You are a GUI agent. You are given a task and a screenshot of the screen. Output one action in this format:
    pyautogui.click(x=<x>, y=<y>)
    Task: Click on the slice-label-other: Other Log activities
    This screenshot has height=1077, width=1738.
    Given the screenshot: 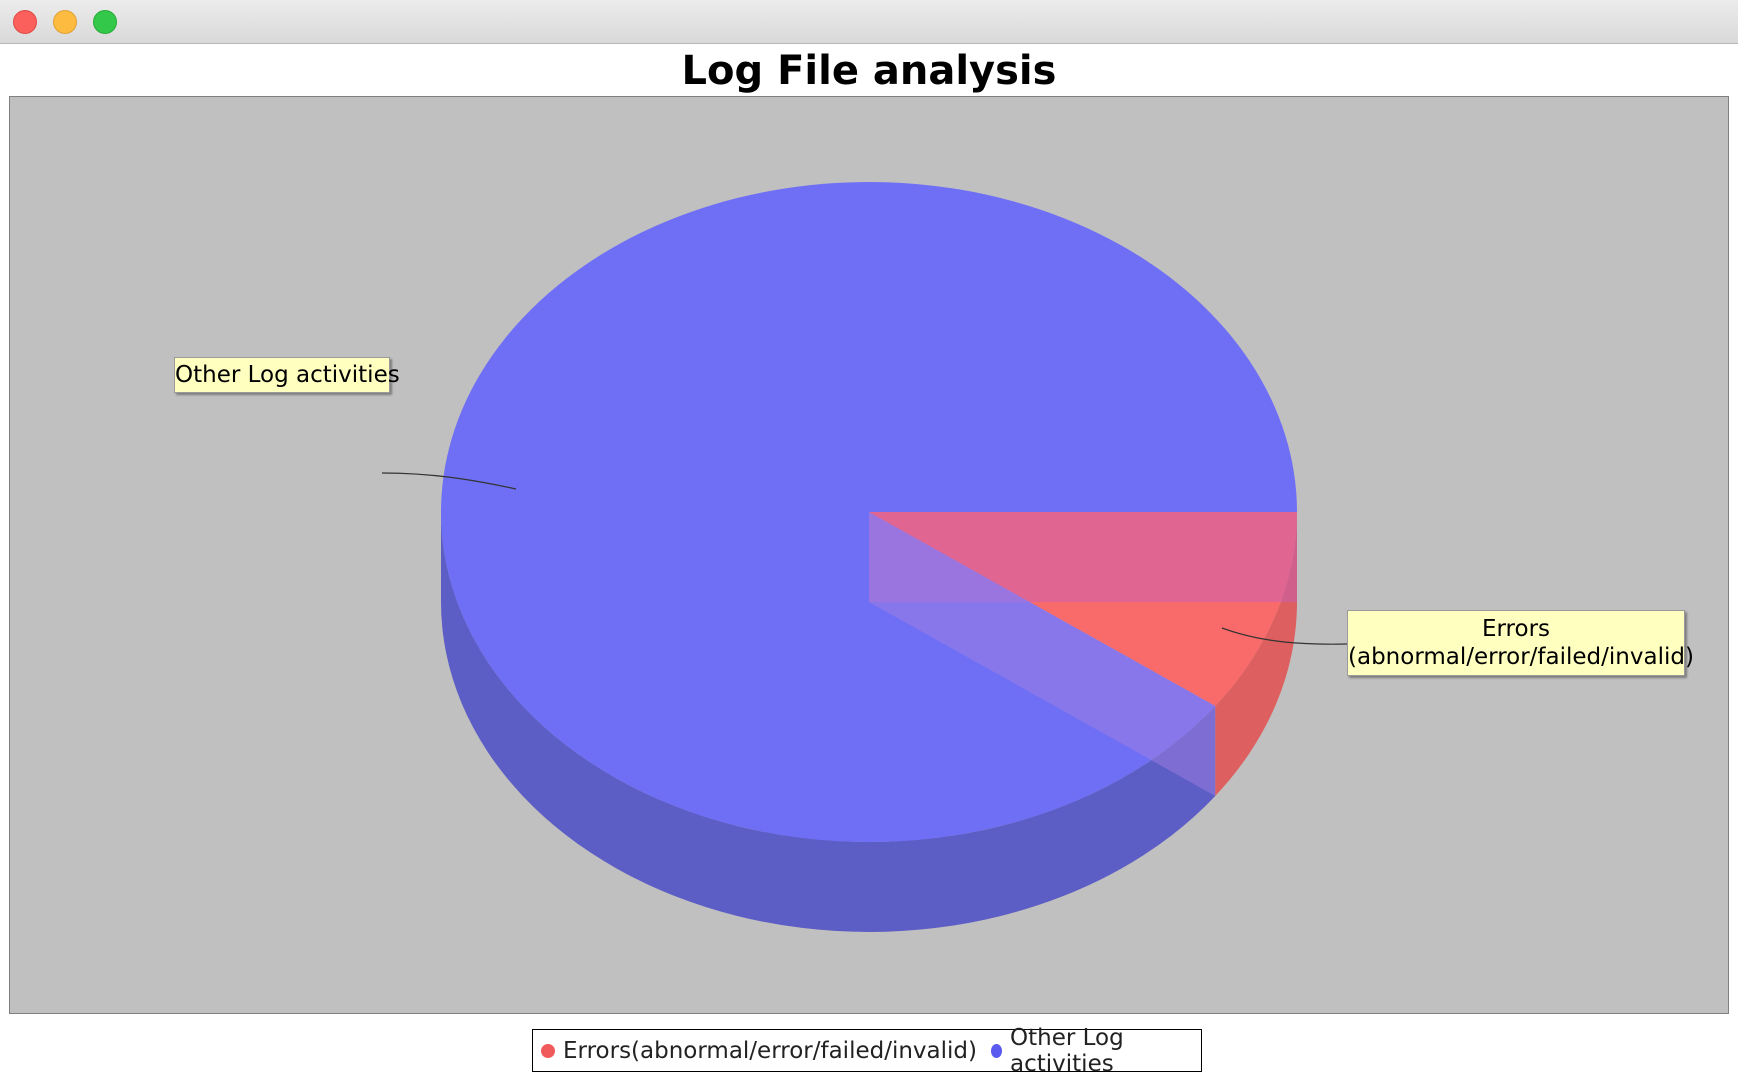 What is the action you would take?
    pyautogui.click(x=287, y=375)
    